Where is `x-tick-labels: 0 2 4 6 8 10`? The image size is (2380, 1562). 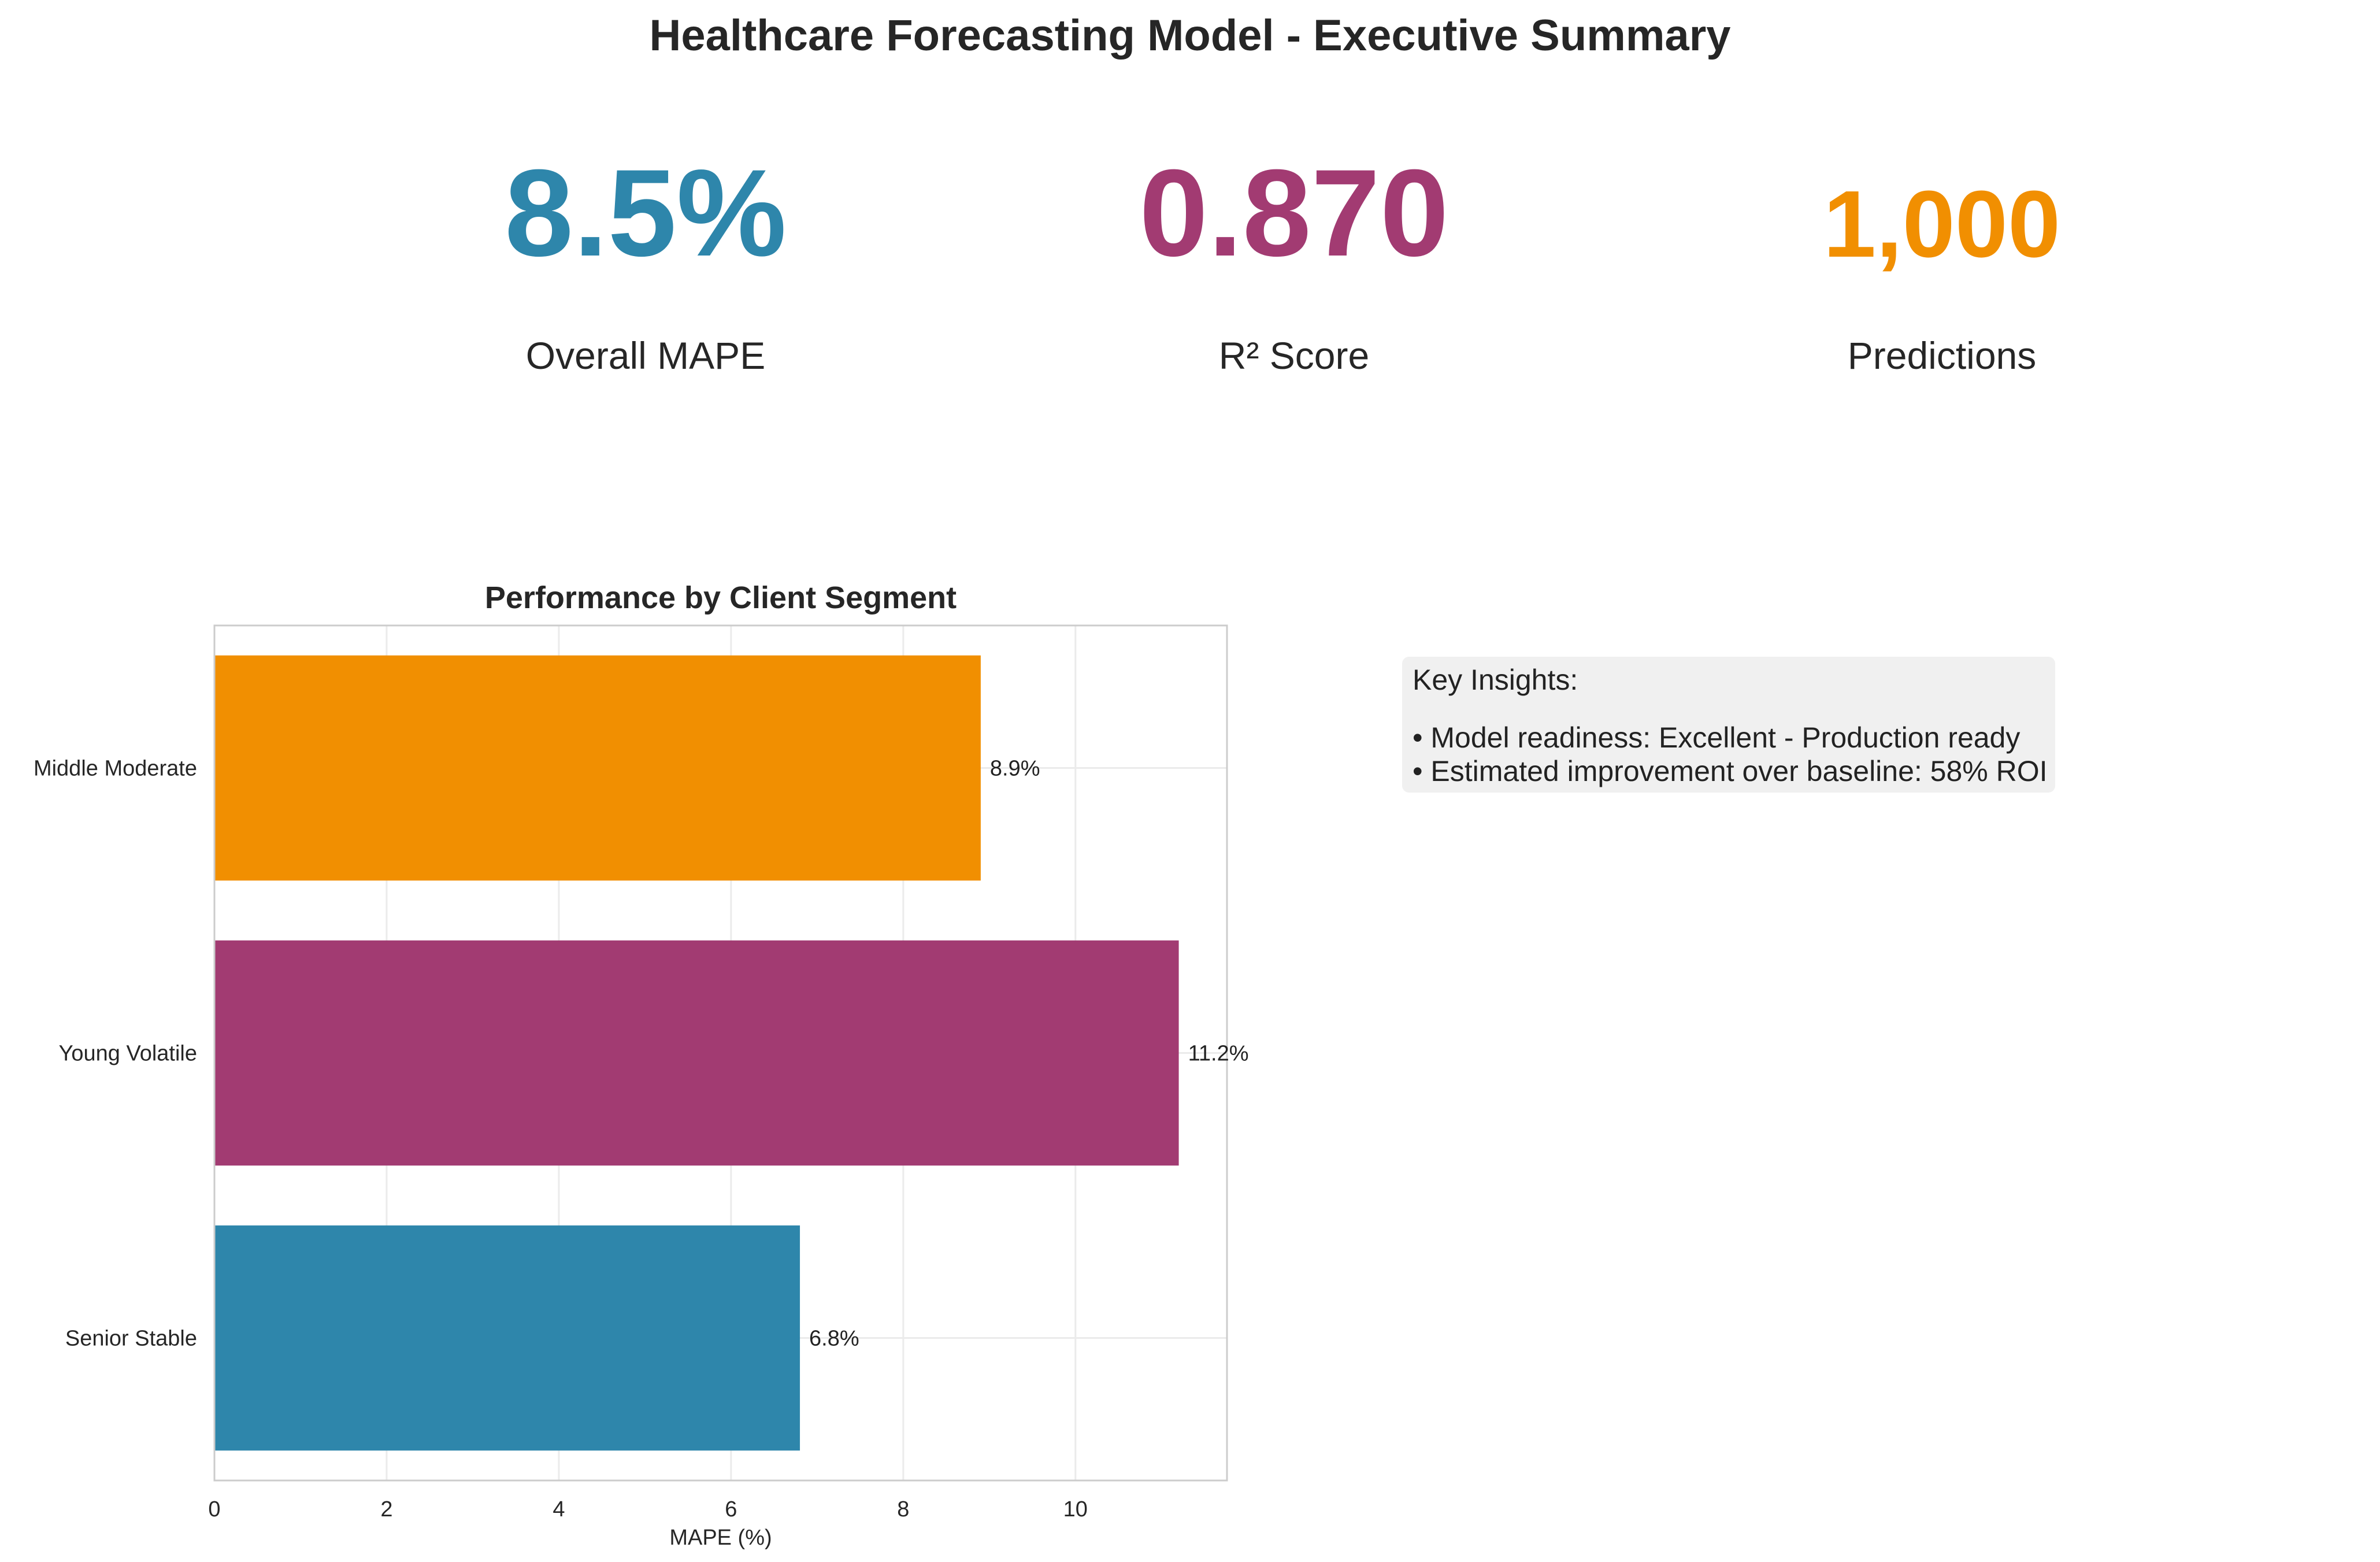
x-tick-labels: 0 2 4 6 8 10 is located at coordinates (648, 1510).